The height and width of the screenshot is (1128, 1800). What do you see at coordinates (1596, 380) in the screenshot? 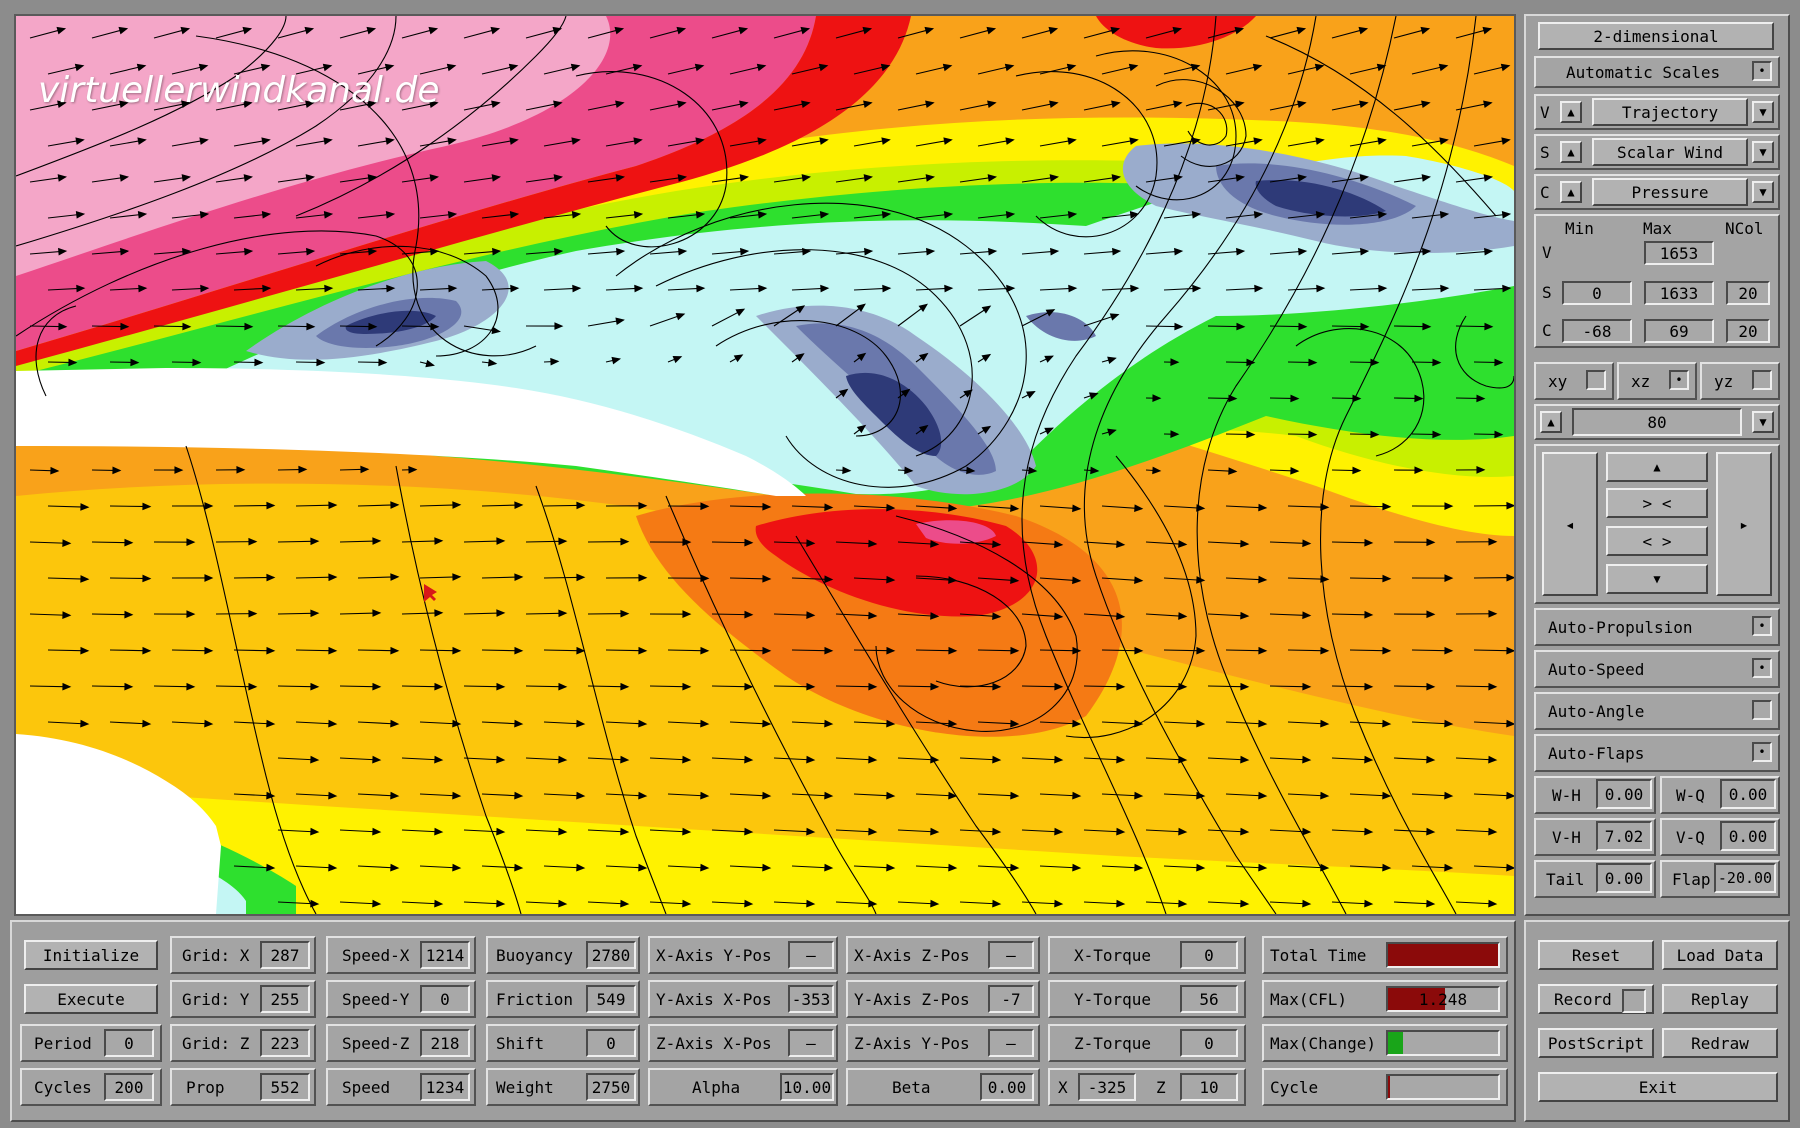
I see `plane-xy-checkbox` at bounding box center [1596, 380].